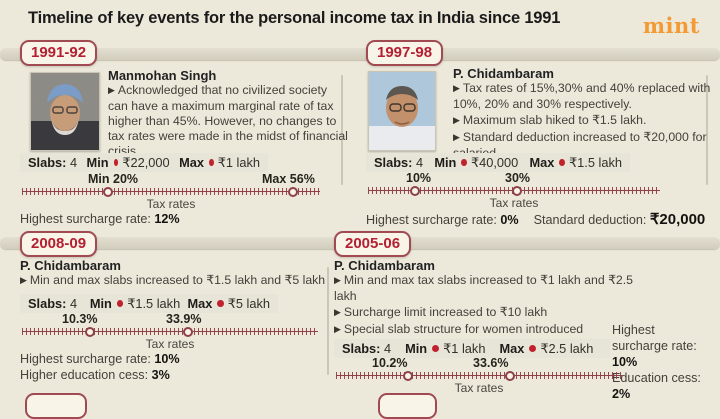  What do you see at coordinates (621, 394) in the screenshot?
I see `cess-value: 2%` at bounding box center [621, 394].